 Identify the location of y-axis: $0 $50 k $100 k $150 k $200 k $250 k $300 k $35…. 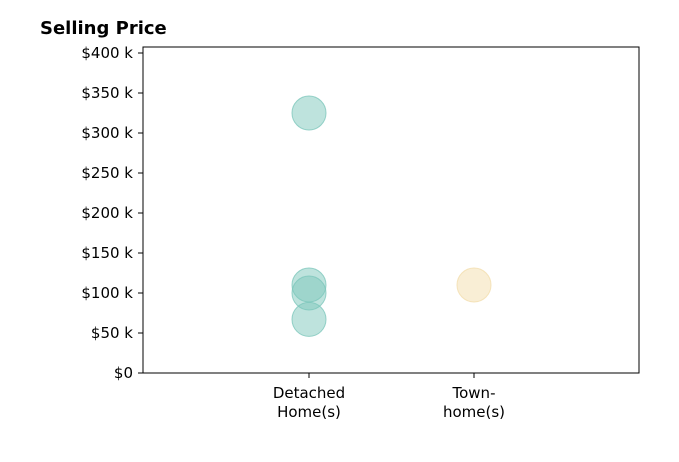
(112, 213).